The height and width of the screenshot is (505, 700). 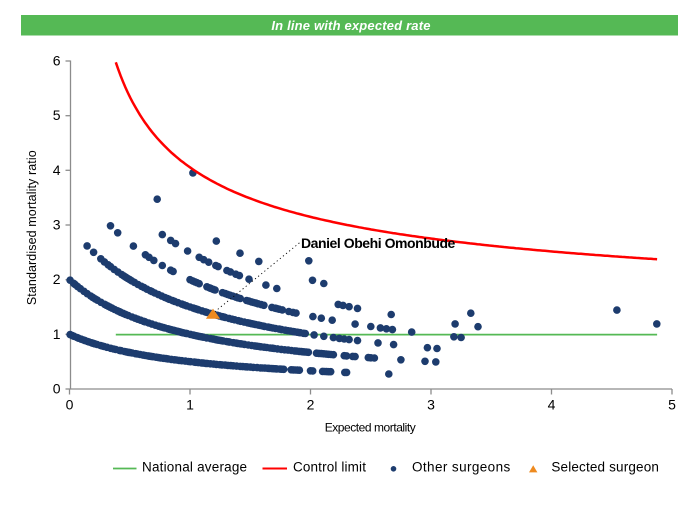 What do you see at coordinates (32, 227) in the screenshot?
I see `svg-text: Standardised mortality ratio` at bounding box center [32, 227].